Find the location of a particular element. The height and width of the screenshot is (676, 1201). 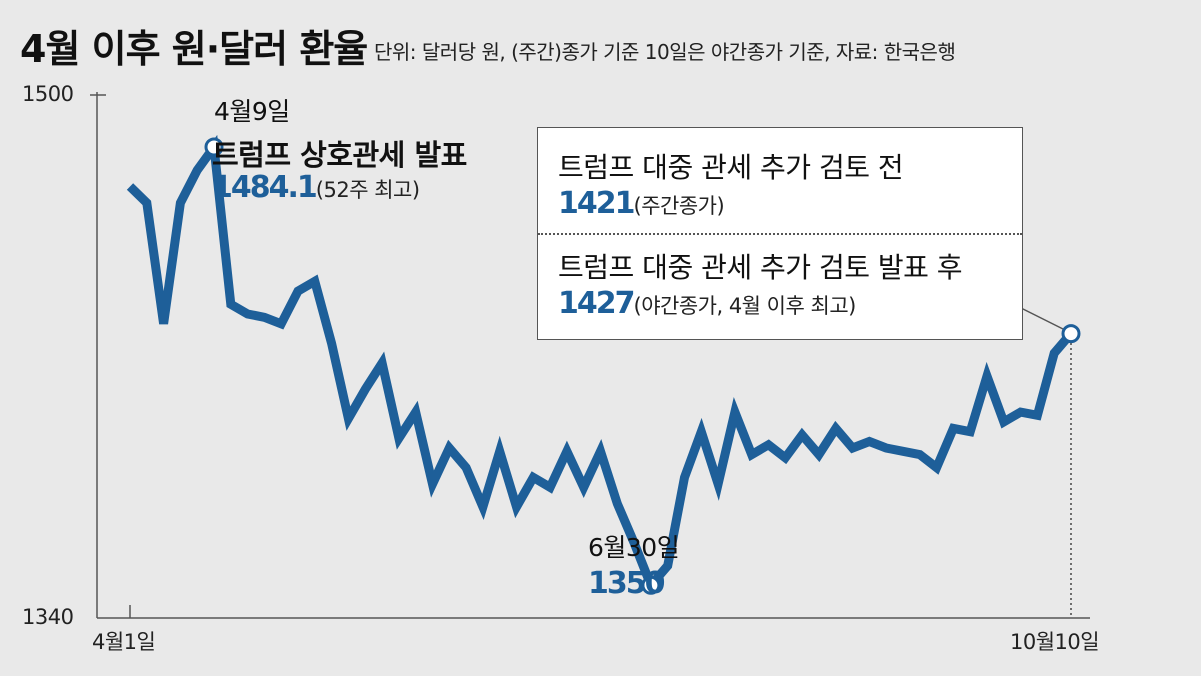

low-value-row: 1350 is located at coordinates (626, 583).